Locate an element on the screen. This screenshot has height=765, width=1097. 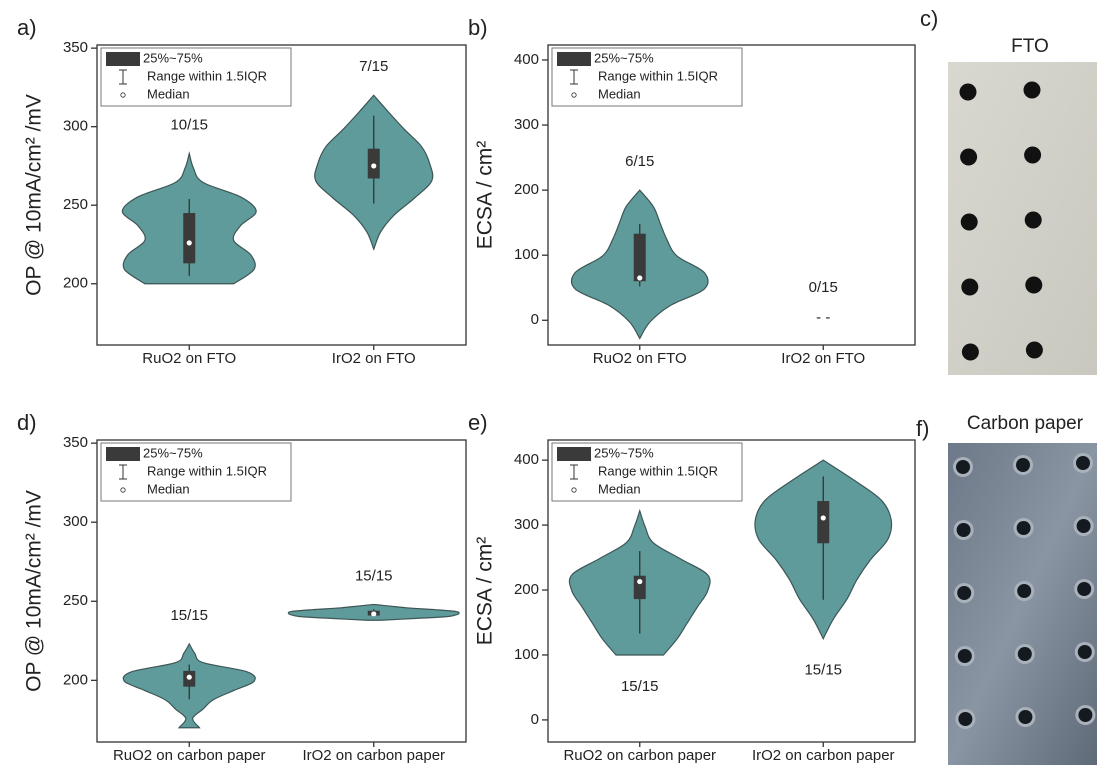
panel-letter: c) is located at coordinates (929, 18).